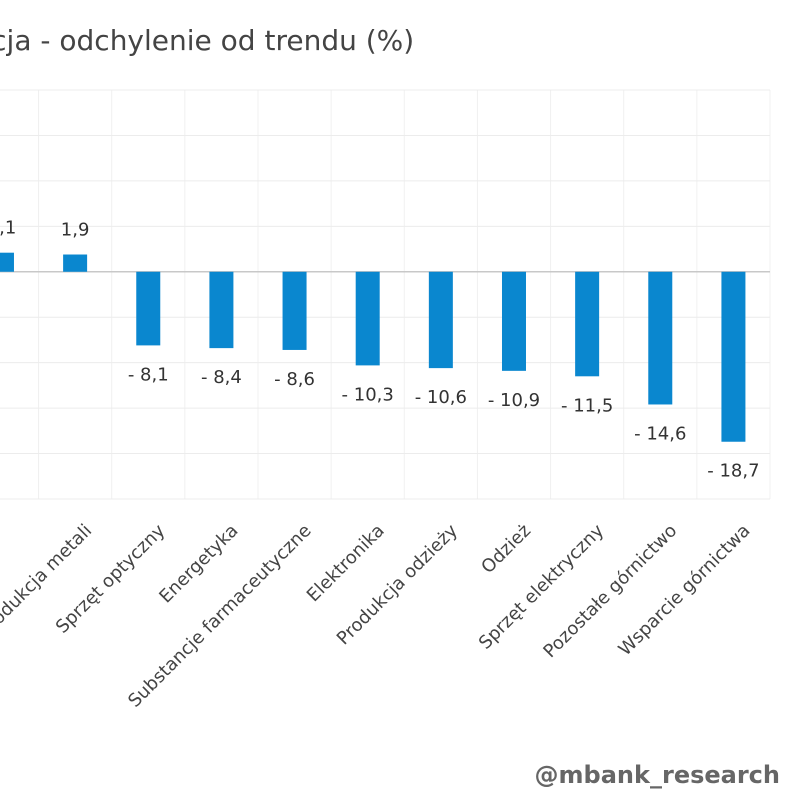  I want to click on data-label: 1,9, so click(75, 230).